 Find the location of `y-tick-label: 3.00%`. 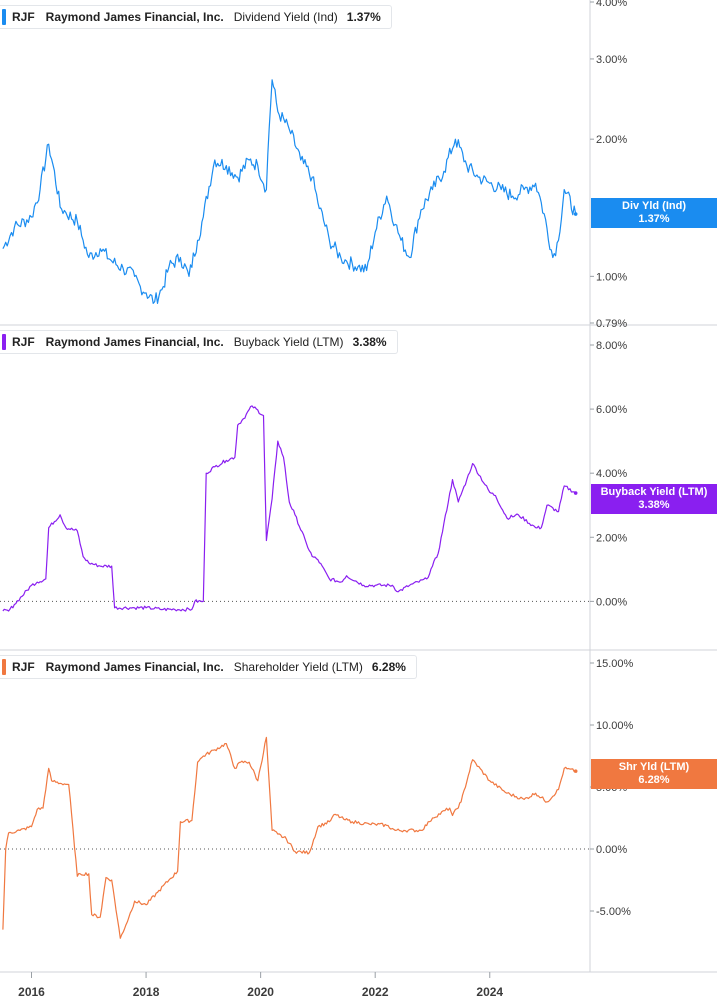

y-tick-label: 3.00% is located at coordinates (611, 60).